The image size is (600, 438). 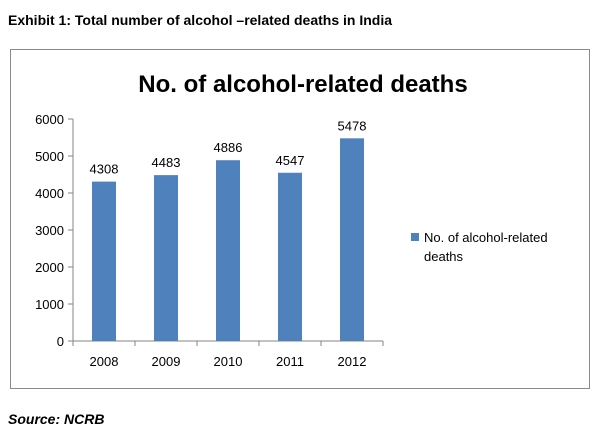 What do you see at coordinates (166, 258) in the screenshot?
I see `bar-2009` at bounding box center [166, 258].